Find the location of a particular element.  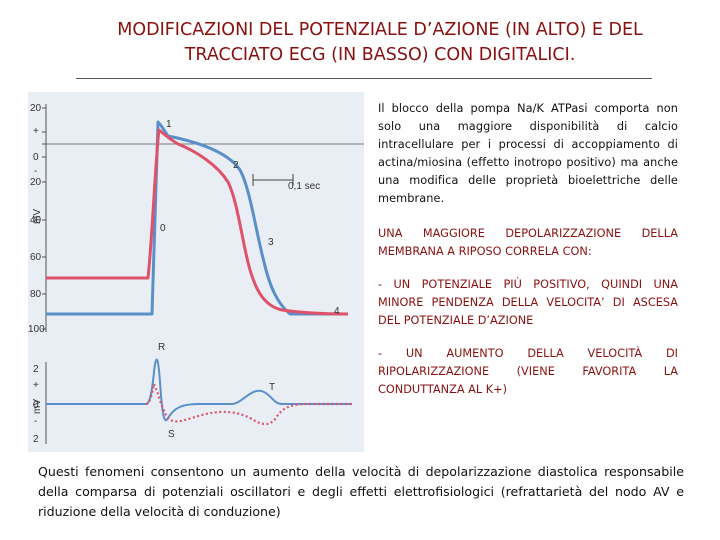

ap-tick-20: 20 is located at coordinates (36, 182).